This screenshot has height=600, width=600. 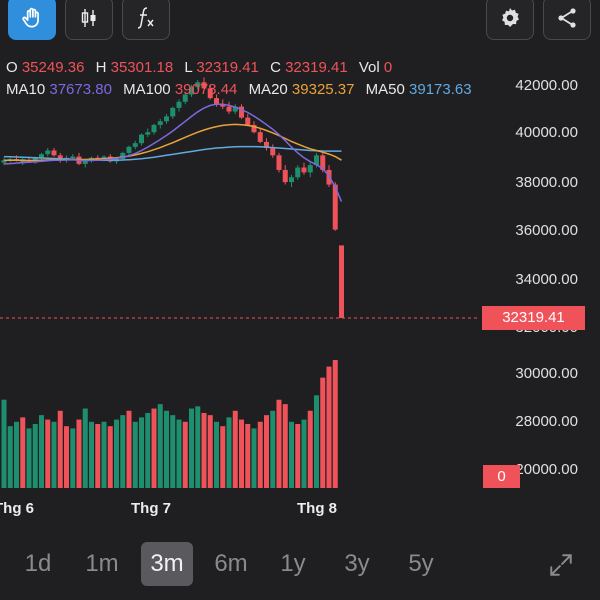 I want to click on y-tick: 28000.00, so click(x=546, y=421).